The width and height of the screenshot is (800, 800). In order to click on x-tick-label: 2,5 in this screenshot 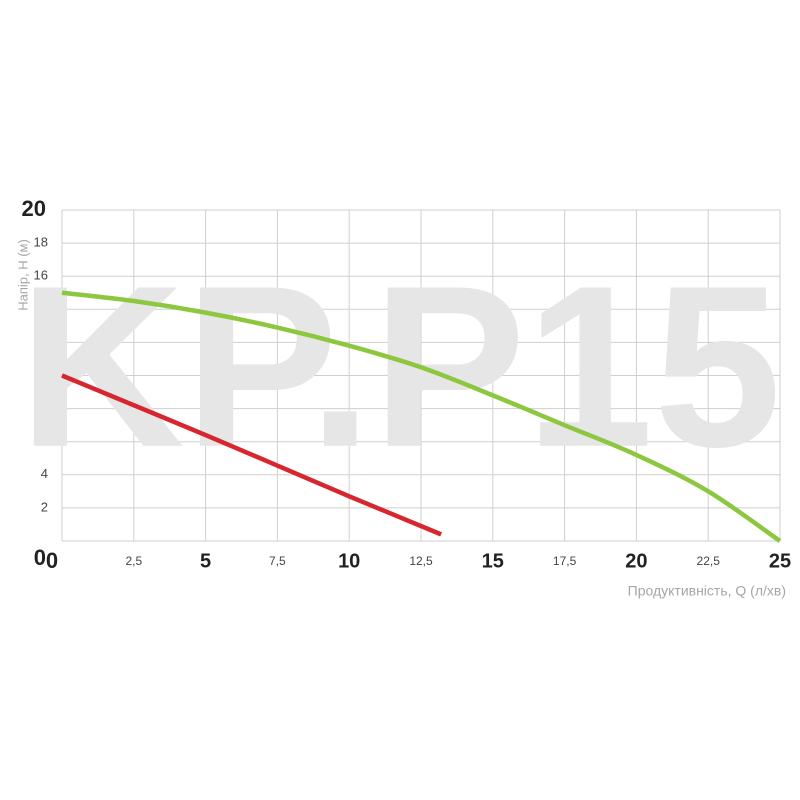, I will do `click(133, 561)`.